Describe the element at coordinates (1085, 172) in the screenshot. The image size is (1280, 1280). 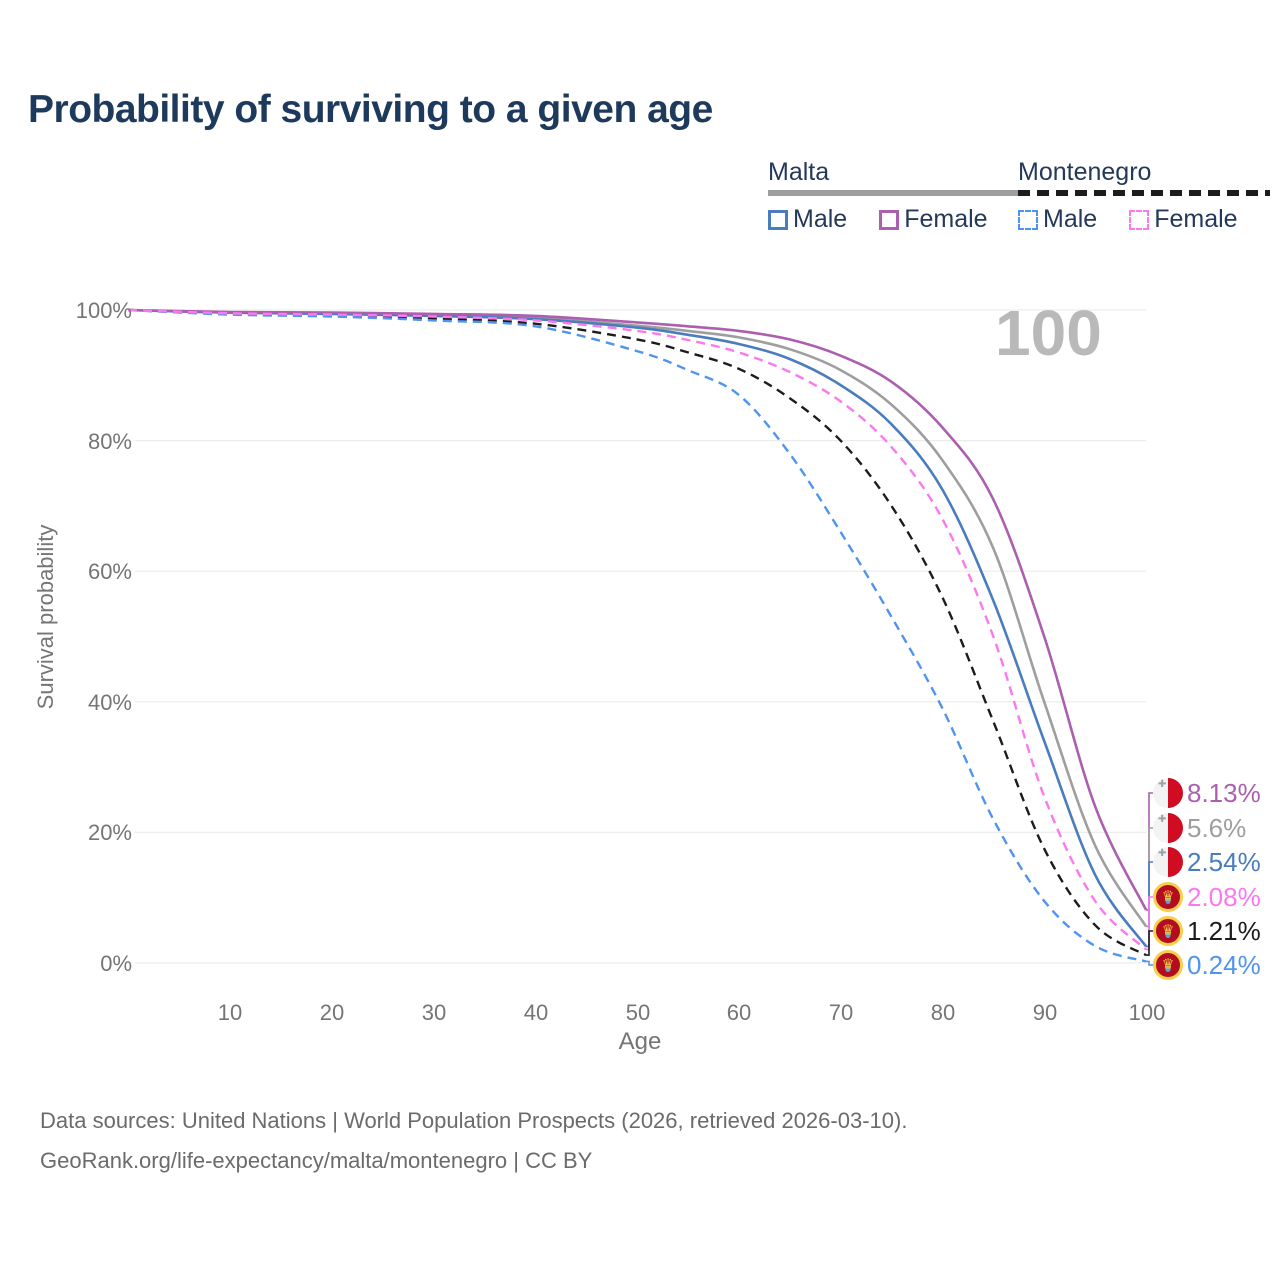
I see `legend-group-montenegro-label: Montenegro` at that location.